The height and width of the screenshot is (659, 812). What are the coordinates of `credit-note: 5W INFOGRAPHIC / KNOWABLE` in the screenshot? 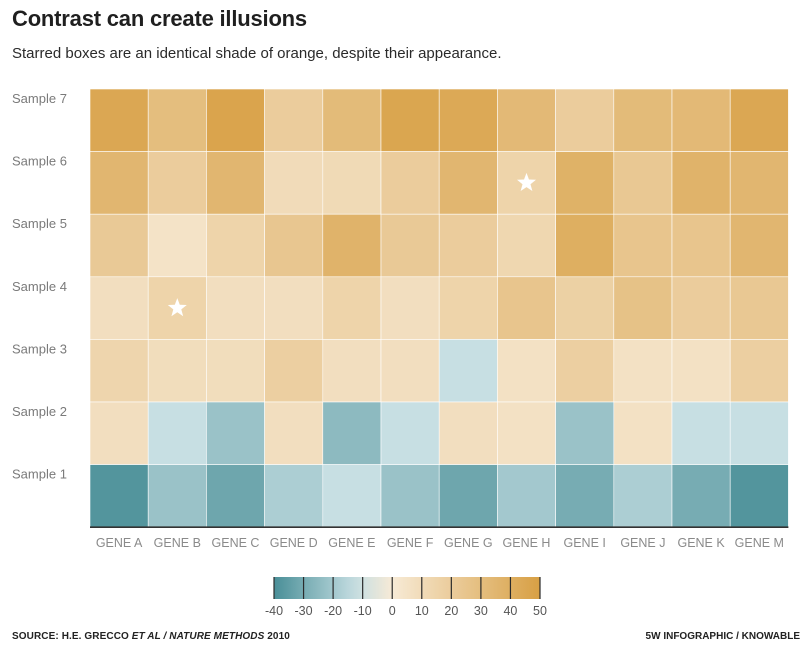 It's located at (722, 636).